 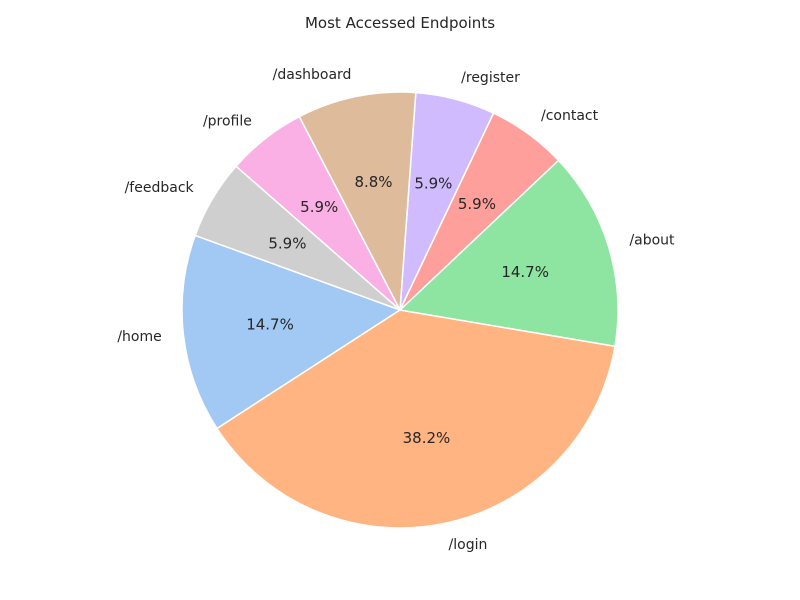 What do you see at coordinates (468, 545) in the screenshot?
I see `pie-category-label: /login` at bounding box center [468, 545].